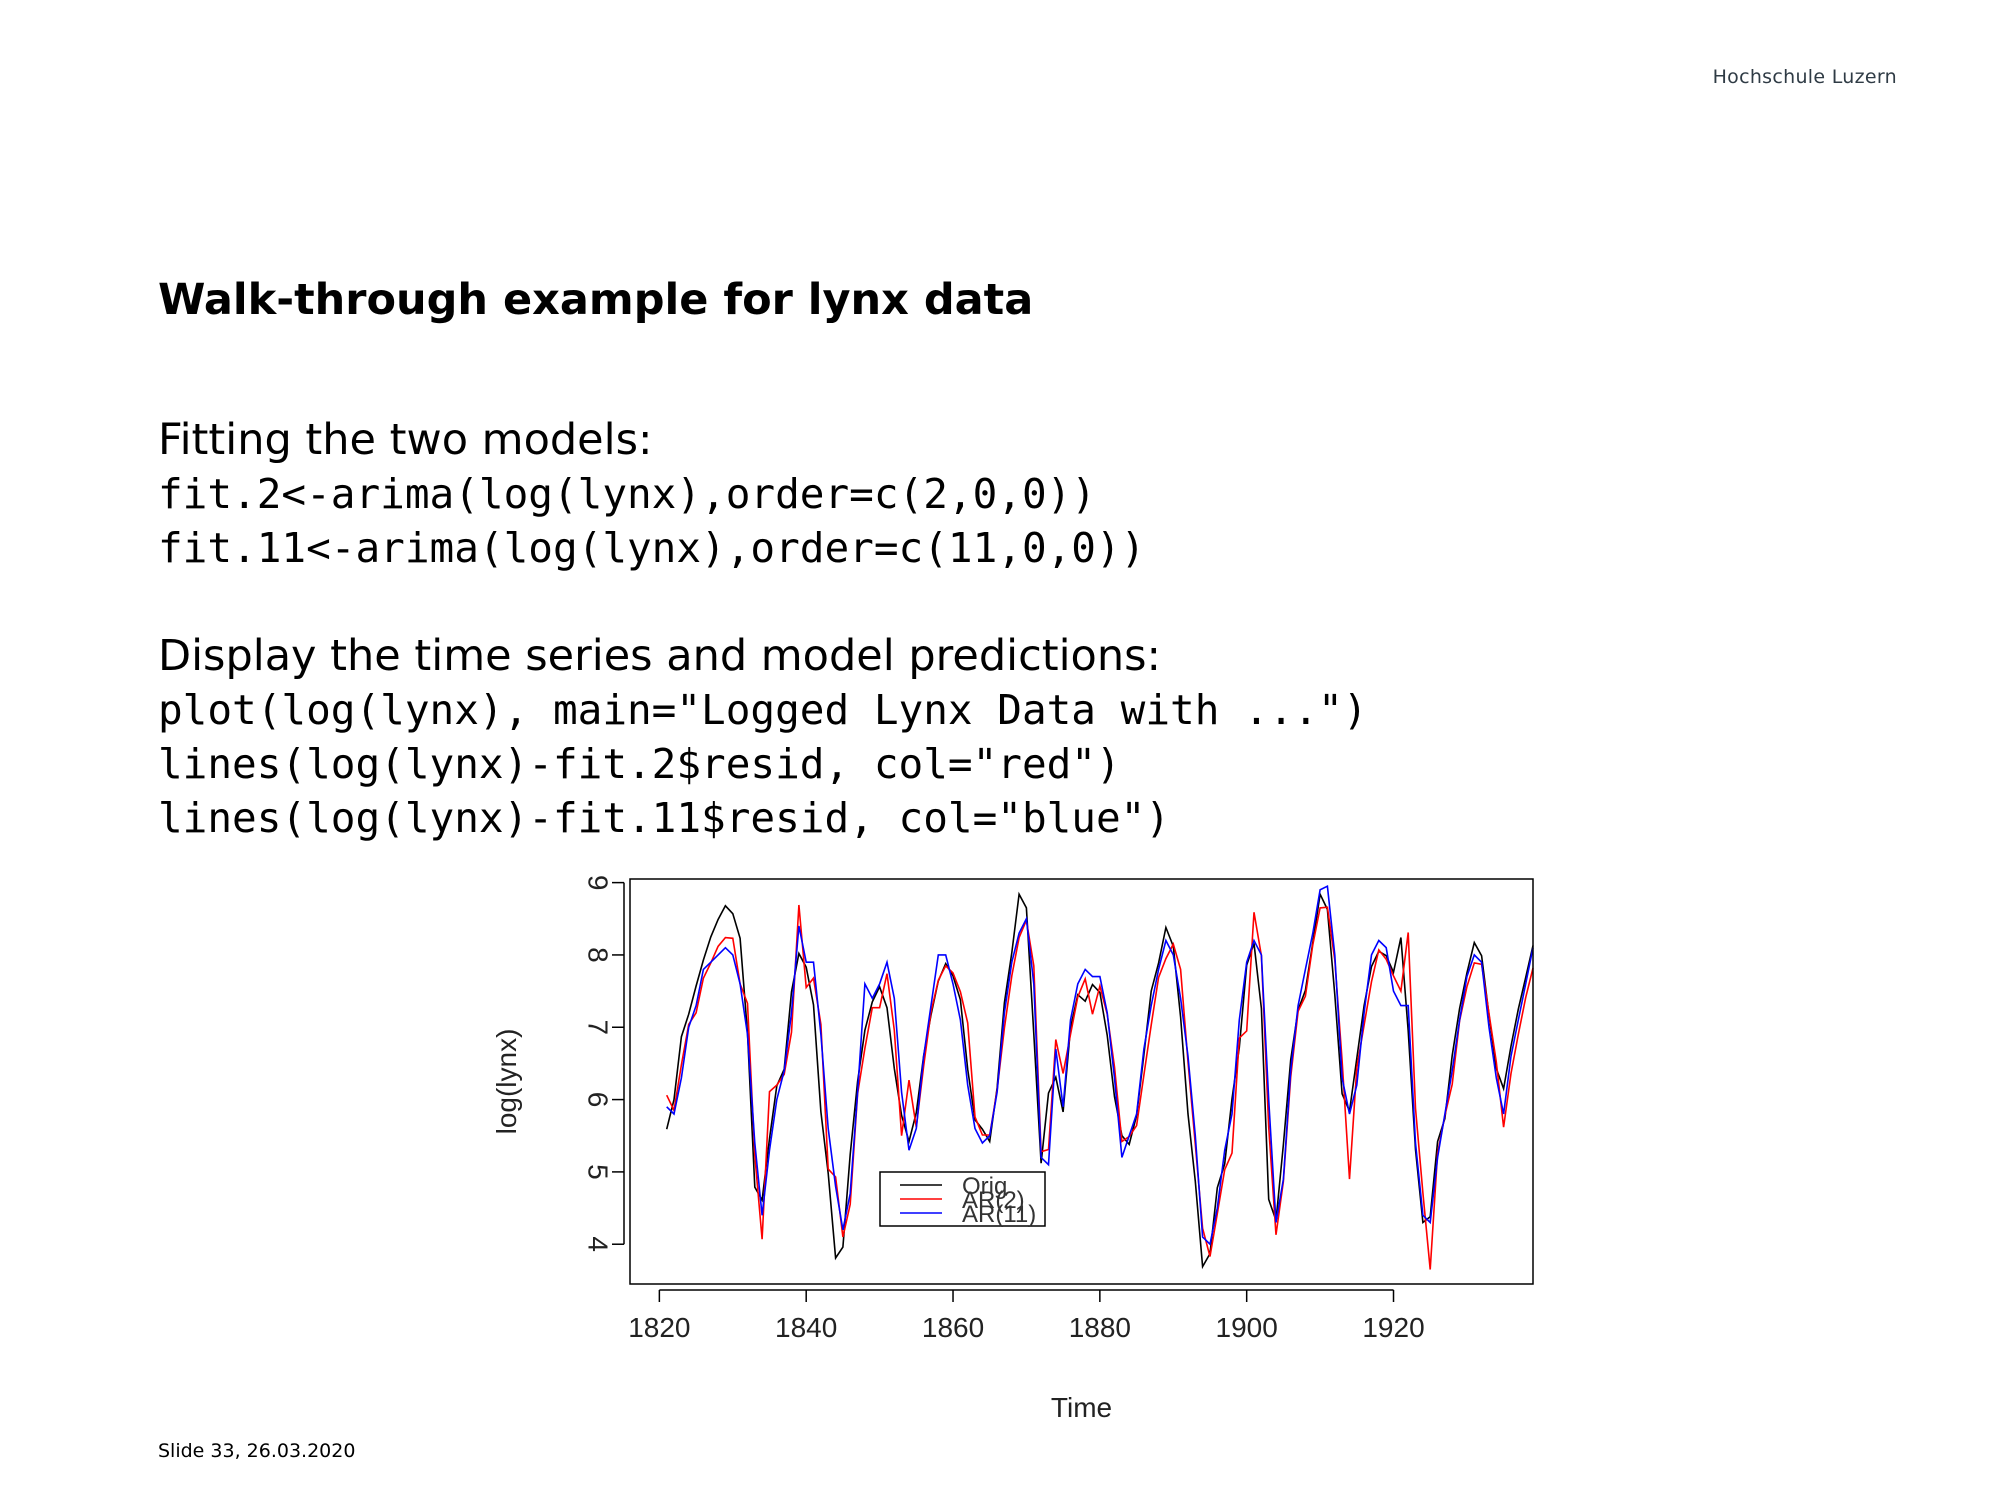  What do you see at coordinates (1100, 1065) in the screenshot?
I see `series-line-ar-11-` at bounding box center [1100, 1065].